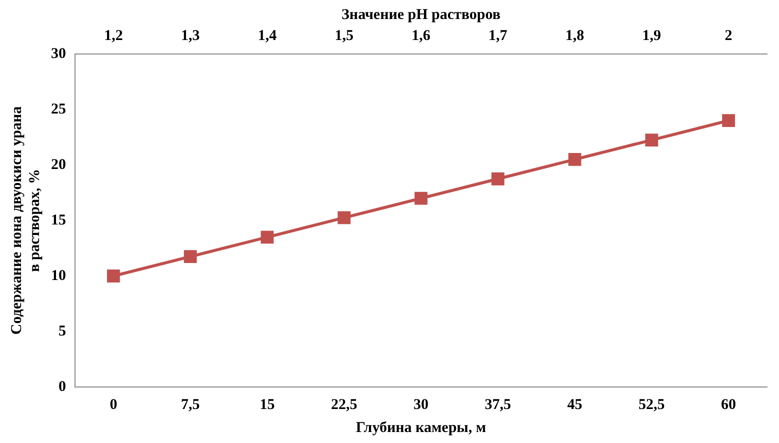 This screenshot has width=779, height=443. I want to click on x2-tick-label: 1,6, so click(421, 36).